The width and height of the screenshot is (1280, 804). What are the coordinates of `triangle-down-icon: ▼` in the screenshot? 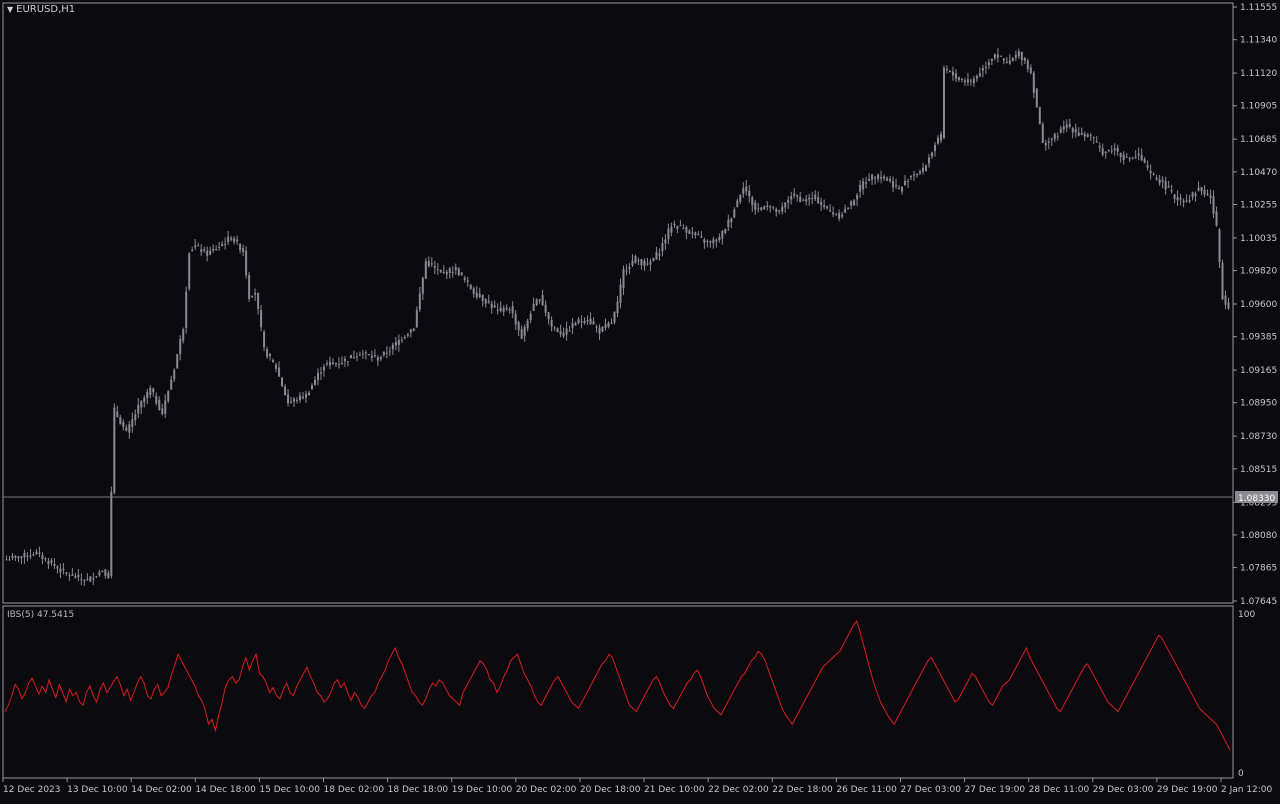 It's located at (10, 9).